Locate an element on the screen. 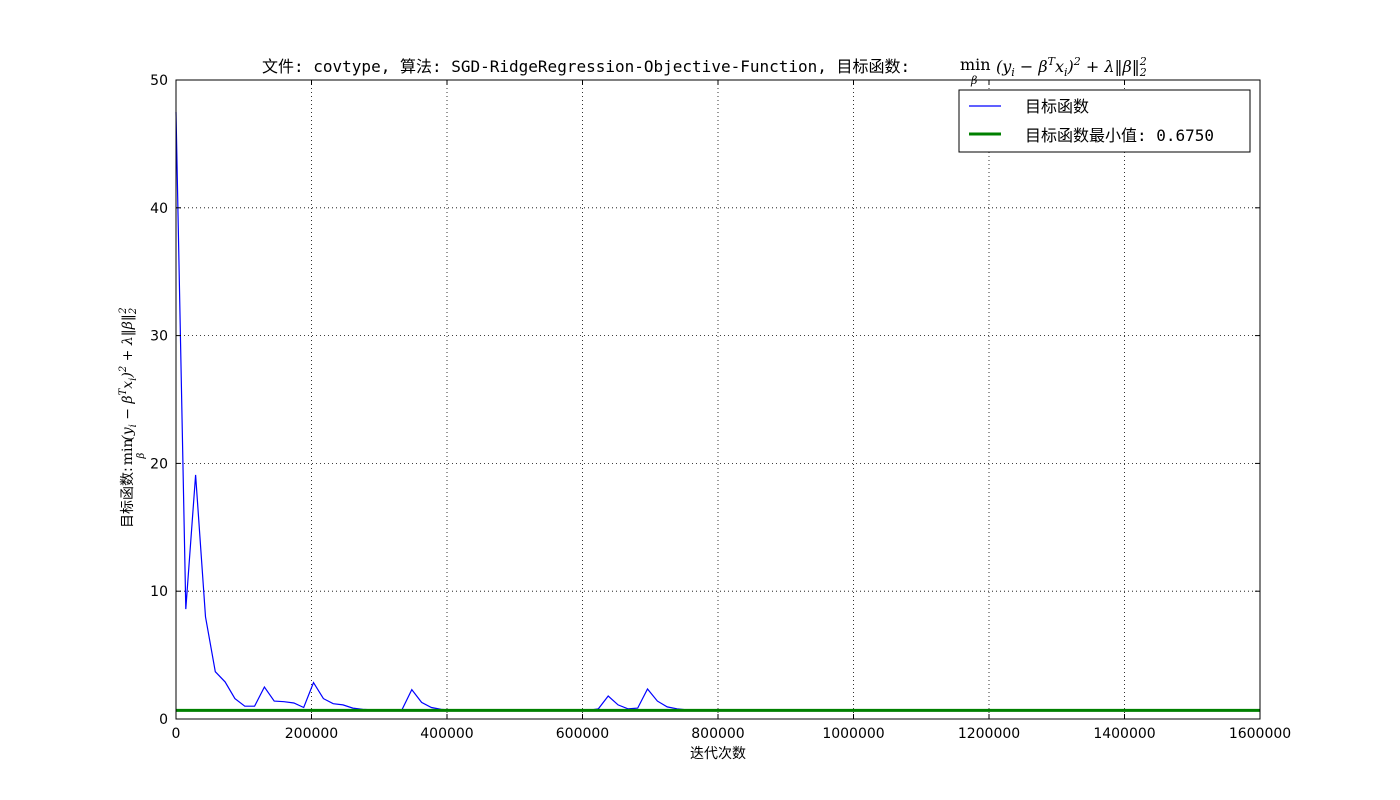 The height and width of the screenshot is (800, 1400). legend-label-objective: 目标函数 is located at coordinates (1057, 106).